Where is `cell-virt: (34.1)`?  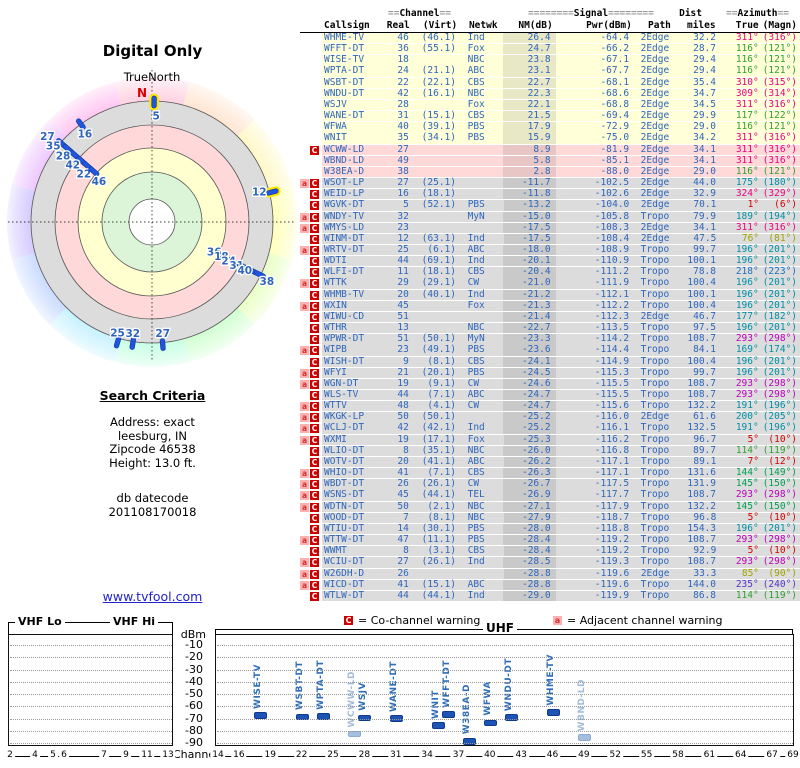
cell-virt: (34.1) is located at coordinates (438, 138).